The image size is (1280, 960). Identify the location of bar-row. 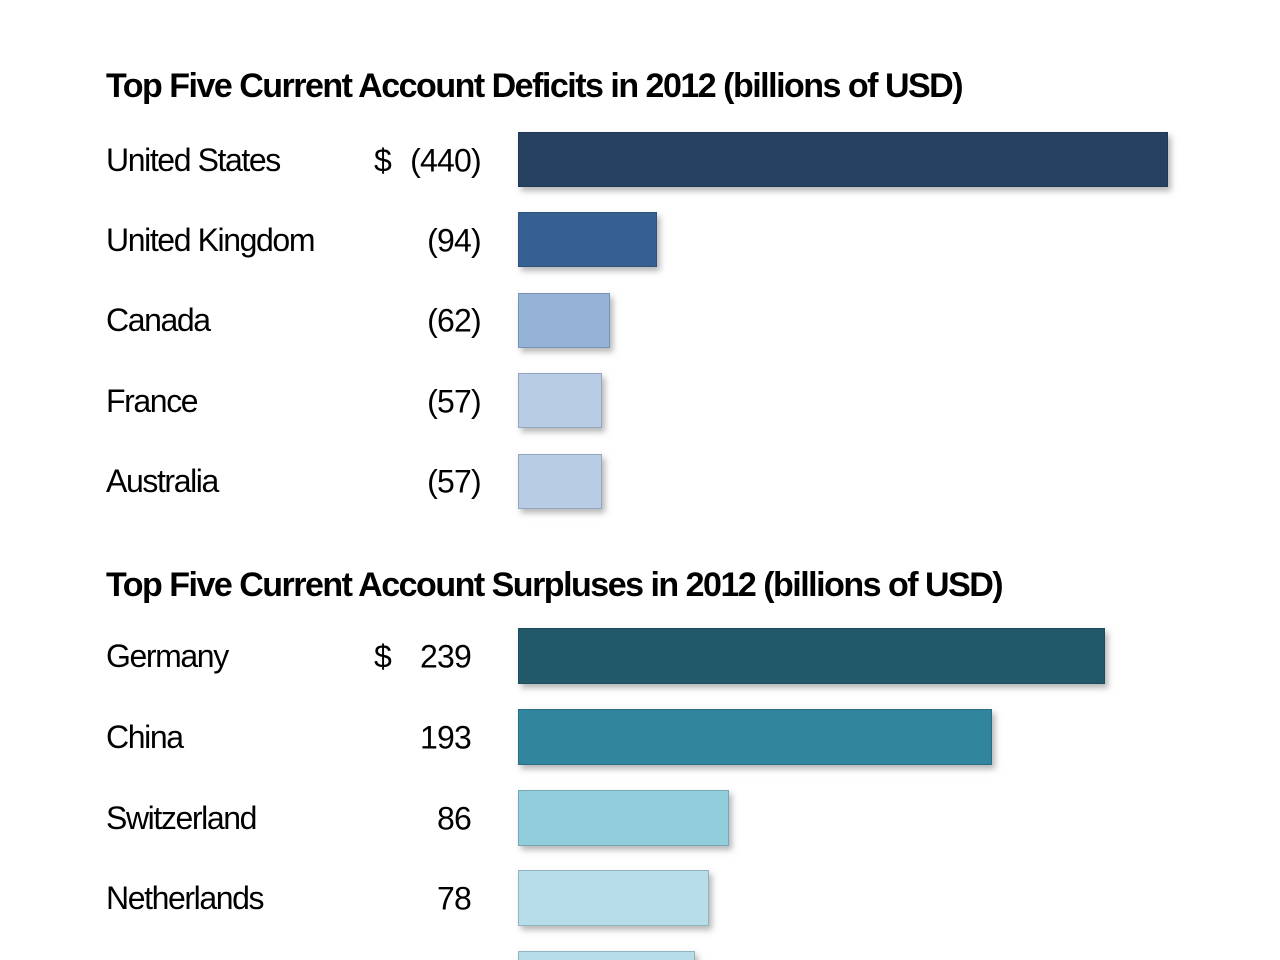
(640, 955).